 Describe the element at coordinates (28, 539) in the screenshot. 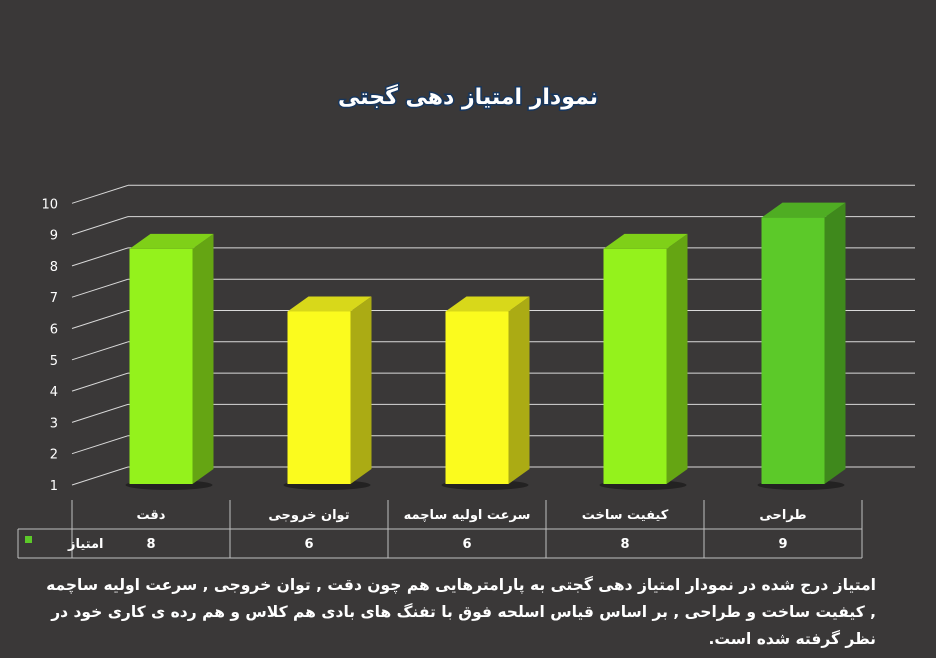

I see `legend-marker` at that location.